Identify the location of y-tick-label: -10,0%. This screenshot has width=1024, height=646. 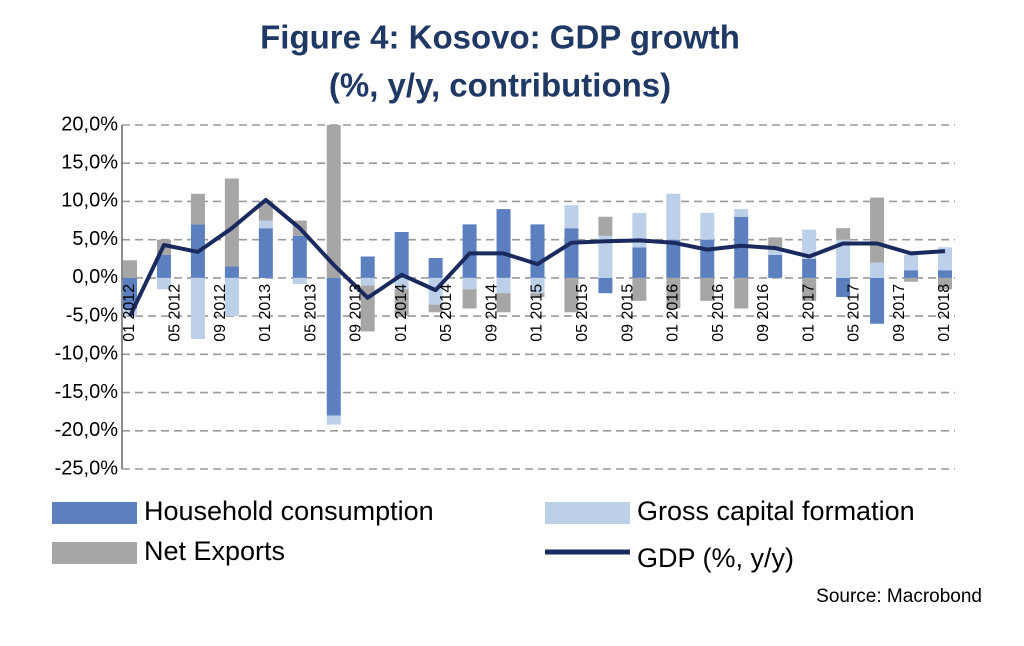
(87, 354).